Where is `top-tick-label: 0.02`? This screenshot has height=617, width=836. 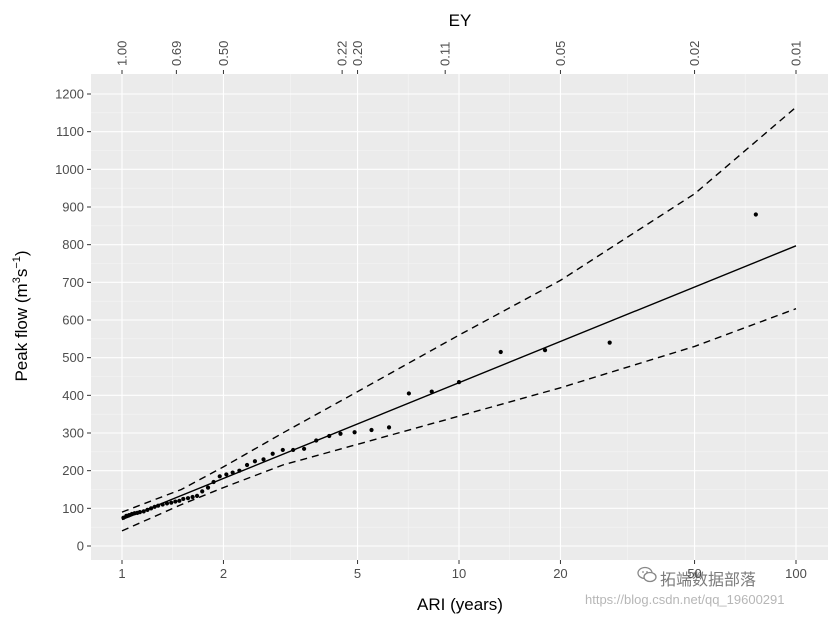
top-tick-label: 0.02 is located at coordinates (694, 53).